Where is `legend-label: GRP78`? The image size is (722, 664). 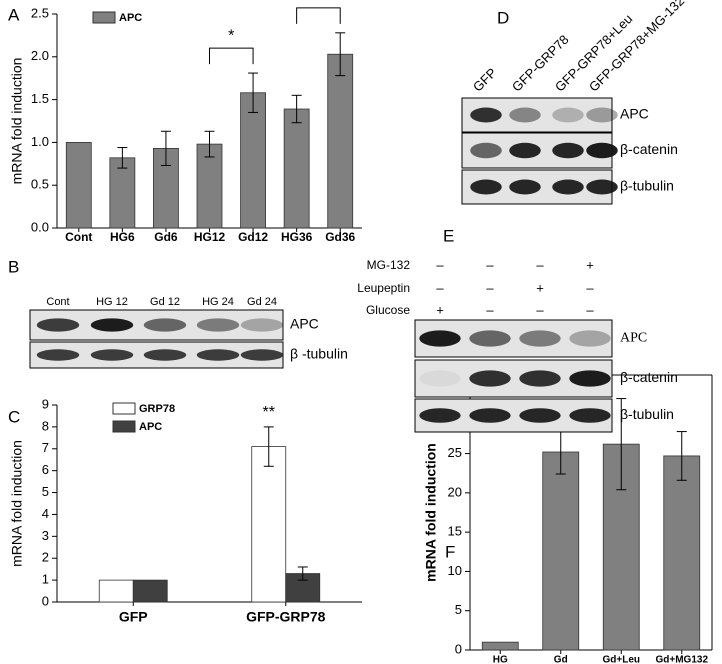 legend-label: GRP78 is located at coordinates (157, 409).